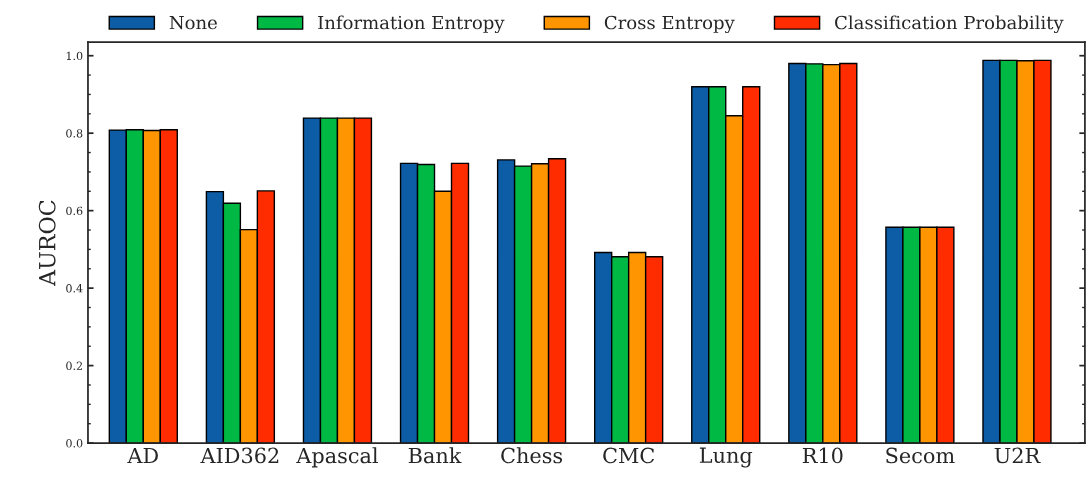 This screenshot has height=479, width=1086. What do you see at coordinates (920, 455) in the screenshot?
I see `x-tick-label: Secom` at bounding box center [920, 455].